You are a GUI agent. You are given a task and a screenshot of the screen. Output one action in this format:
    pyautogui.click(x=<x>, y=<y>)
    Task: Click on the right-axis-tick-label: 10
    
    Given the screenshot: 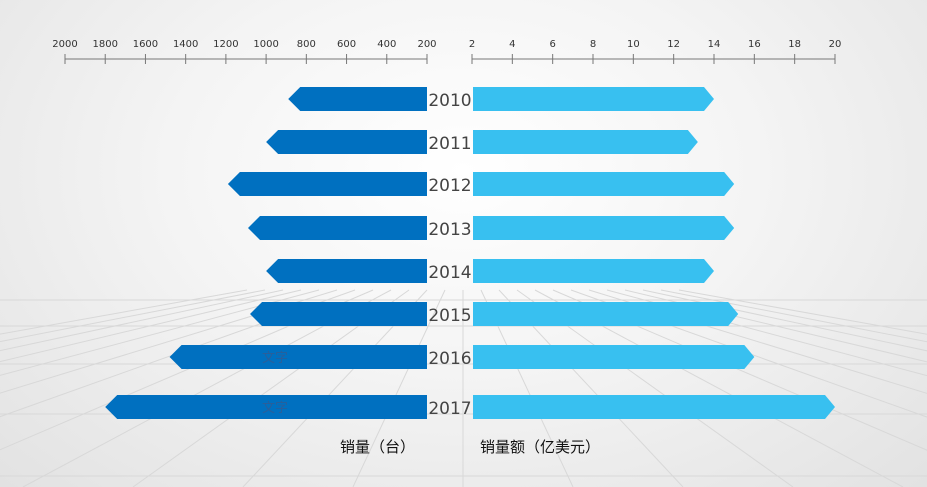 What is the action you would take?
    pyautogui.click(x=633, y=44)
    